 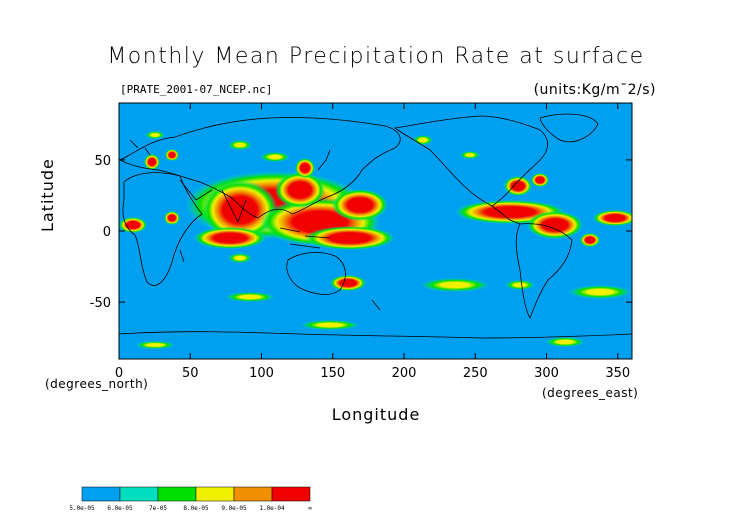 I want to click on y-tick-label: 50, so click(x=102, y=161).